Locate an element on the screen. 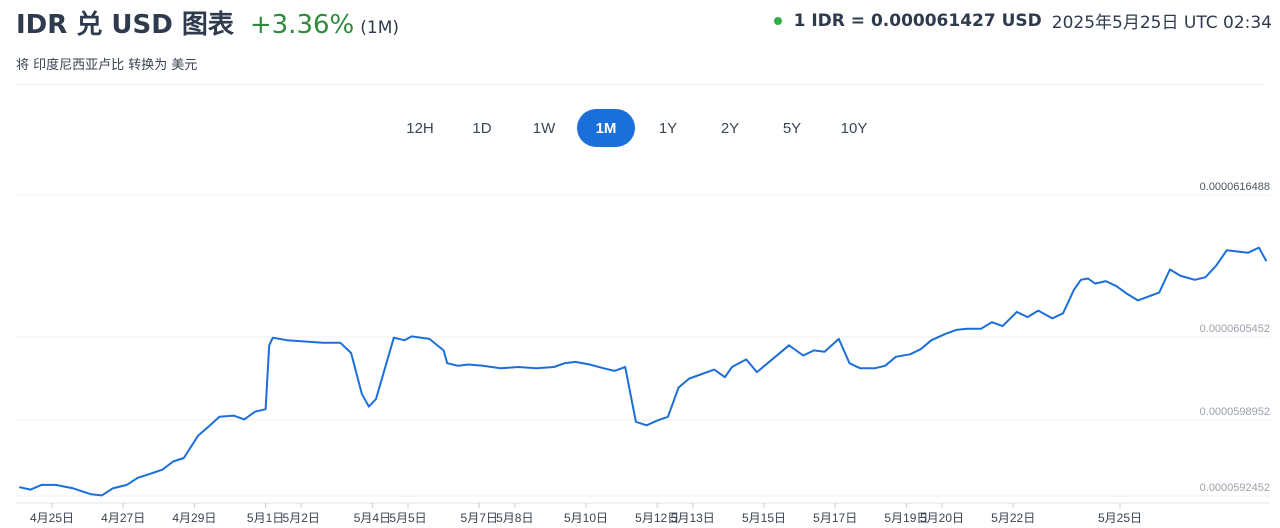 Image resolution: width=1280 pixels, height=528 pixels. tab-2y: 2Y is located at coordinates (730, 128).